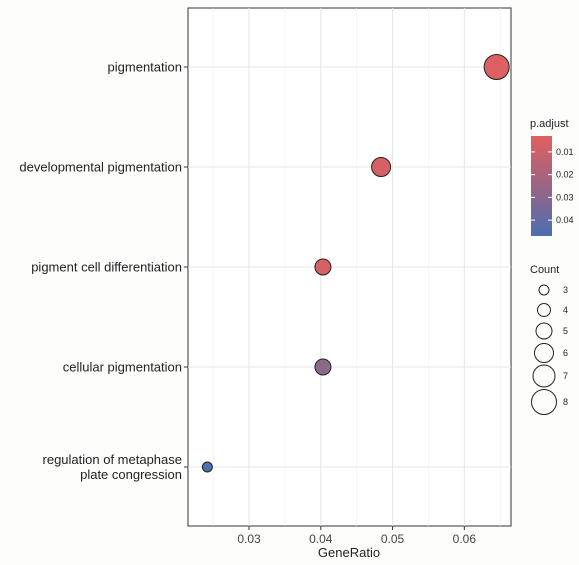  Describe the element at coordinates (349, 552) in the screenshot. I see `x-axis-title: GeneRatio` at that location.